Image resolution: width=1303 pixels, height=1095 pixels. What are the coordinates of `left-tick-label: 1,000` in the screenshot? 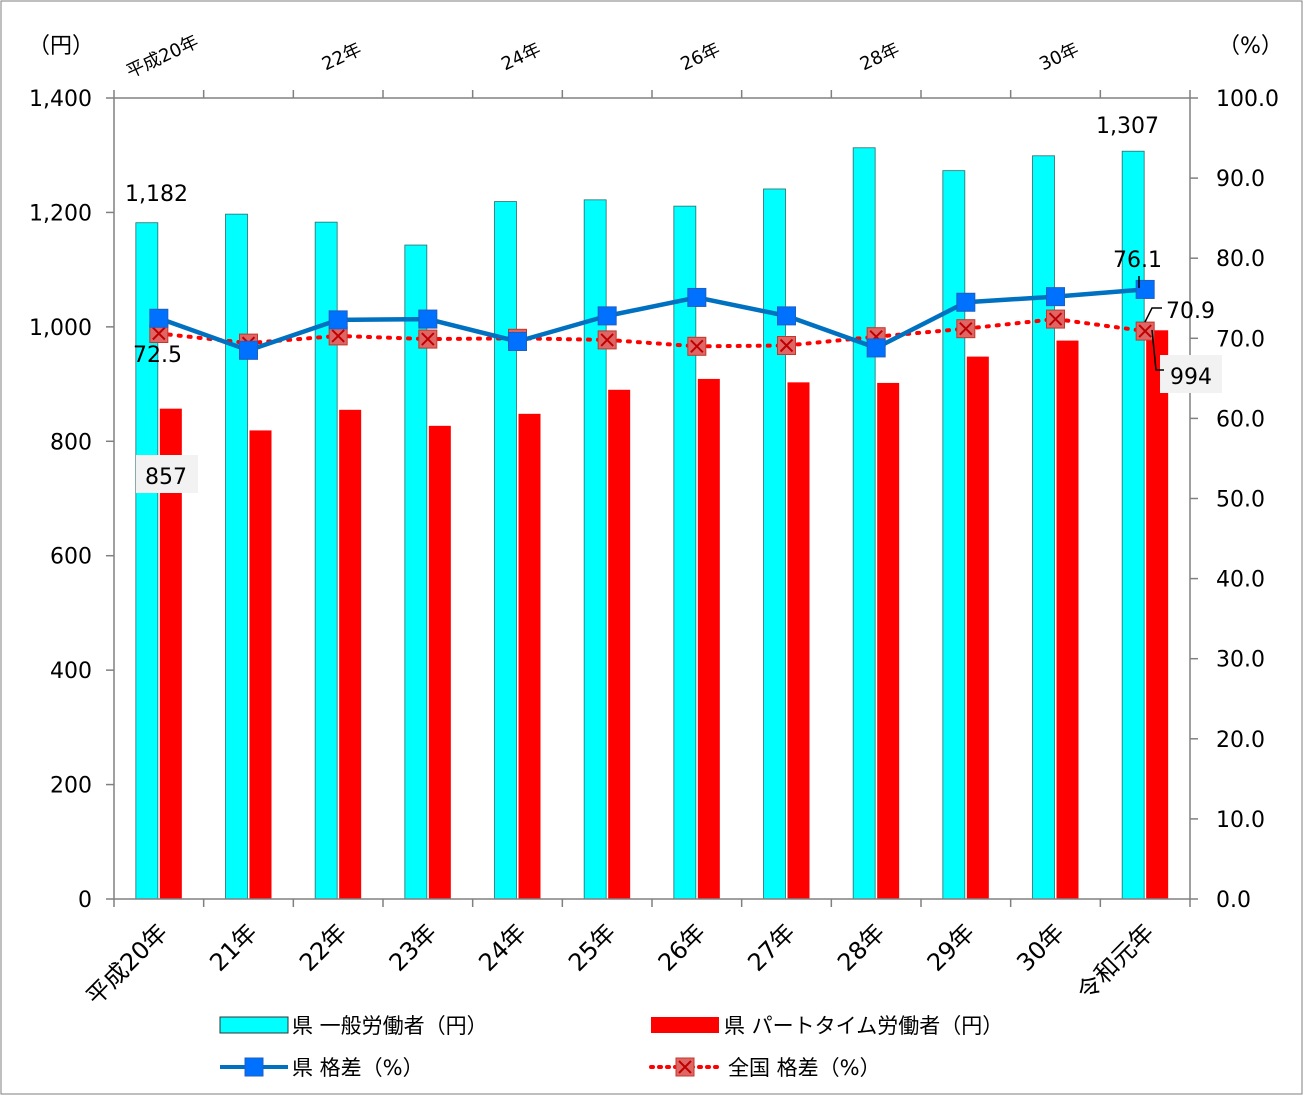 It's located at (60, 328).